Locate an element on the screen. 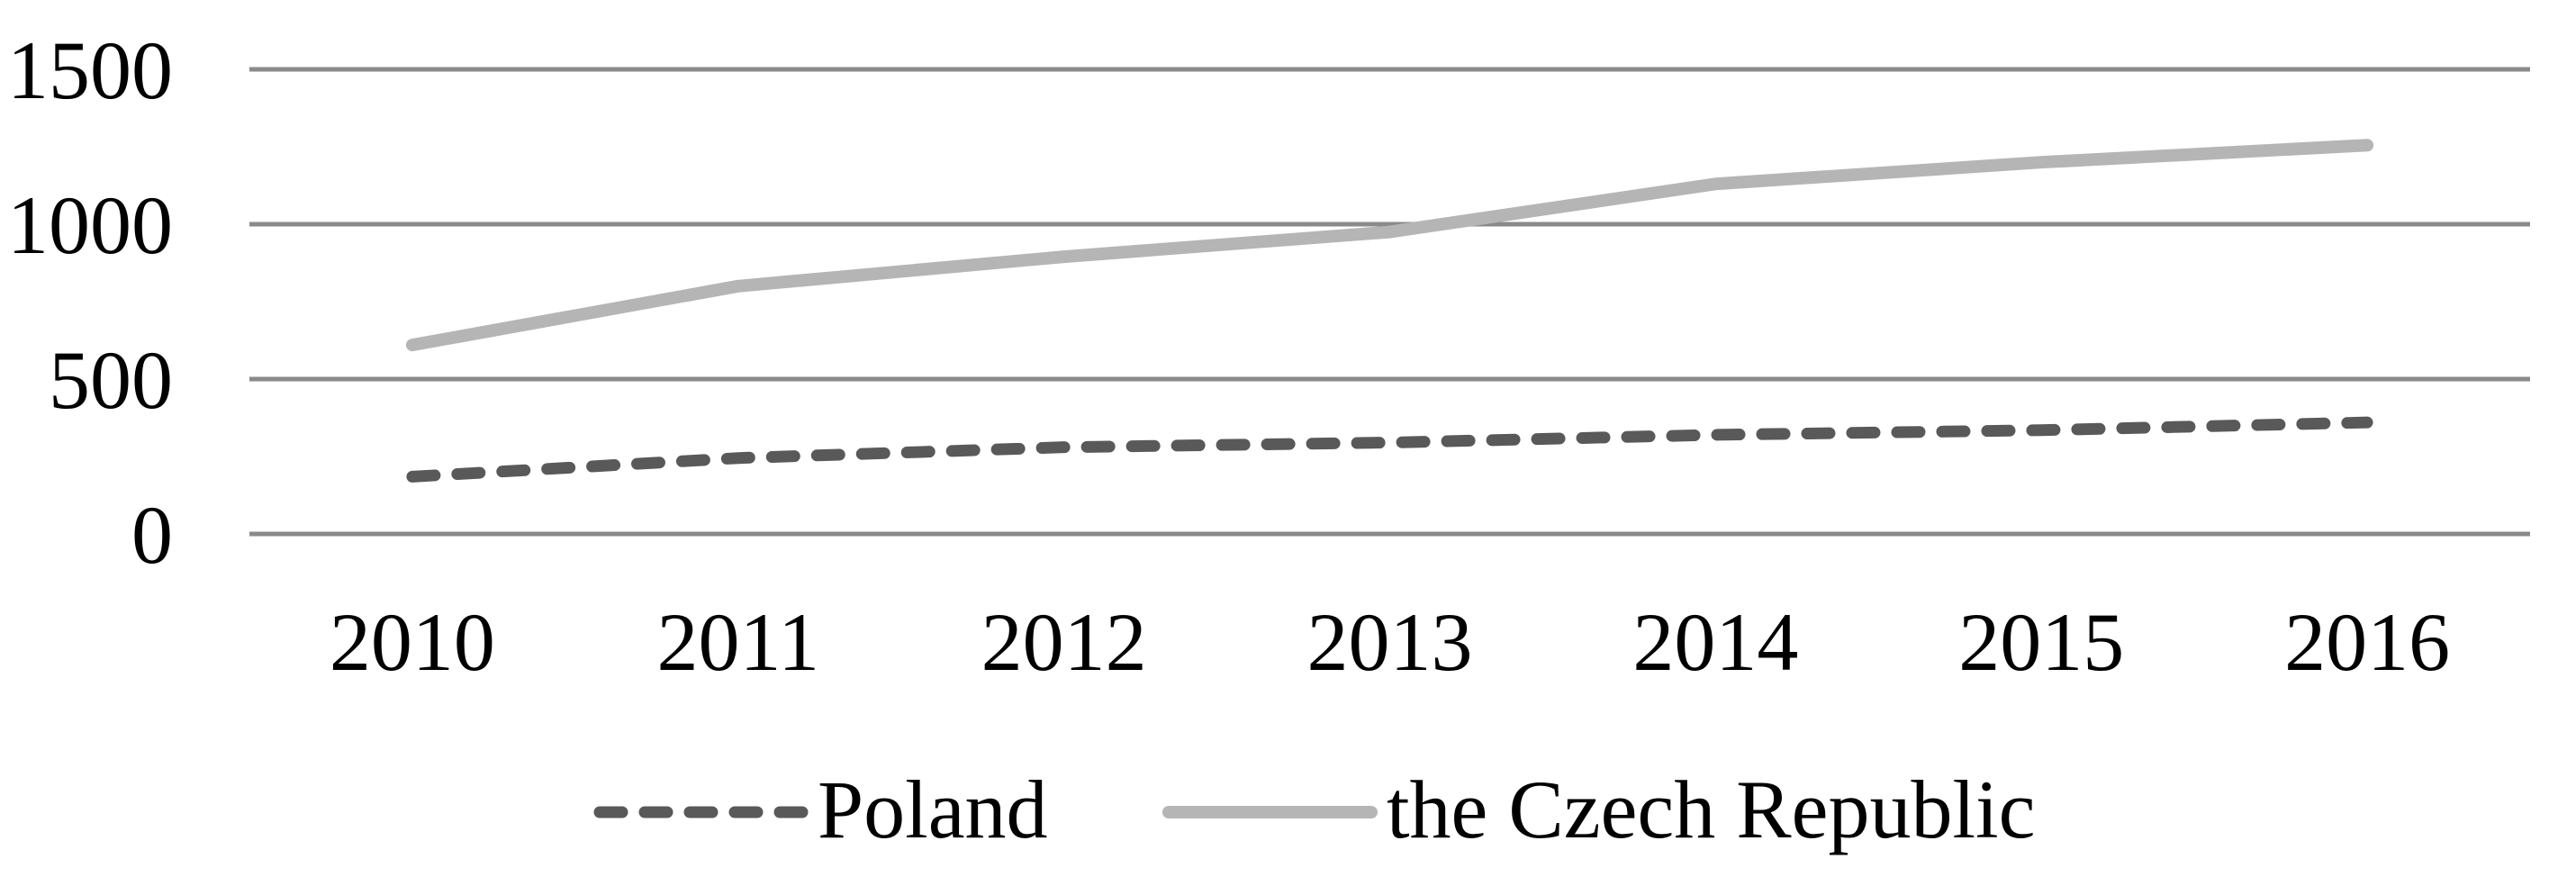  legend: Poland the Czech Republic is located at coordinates (1314, 809).